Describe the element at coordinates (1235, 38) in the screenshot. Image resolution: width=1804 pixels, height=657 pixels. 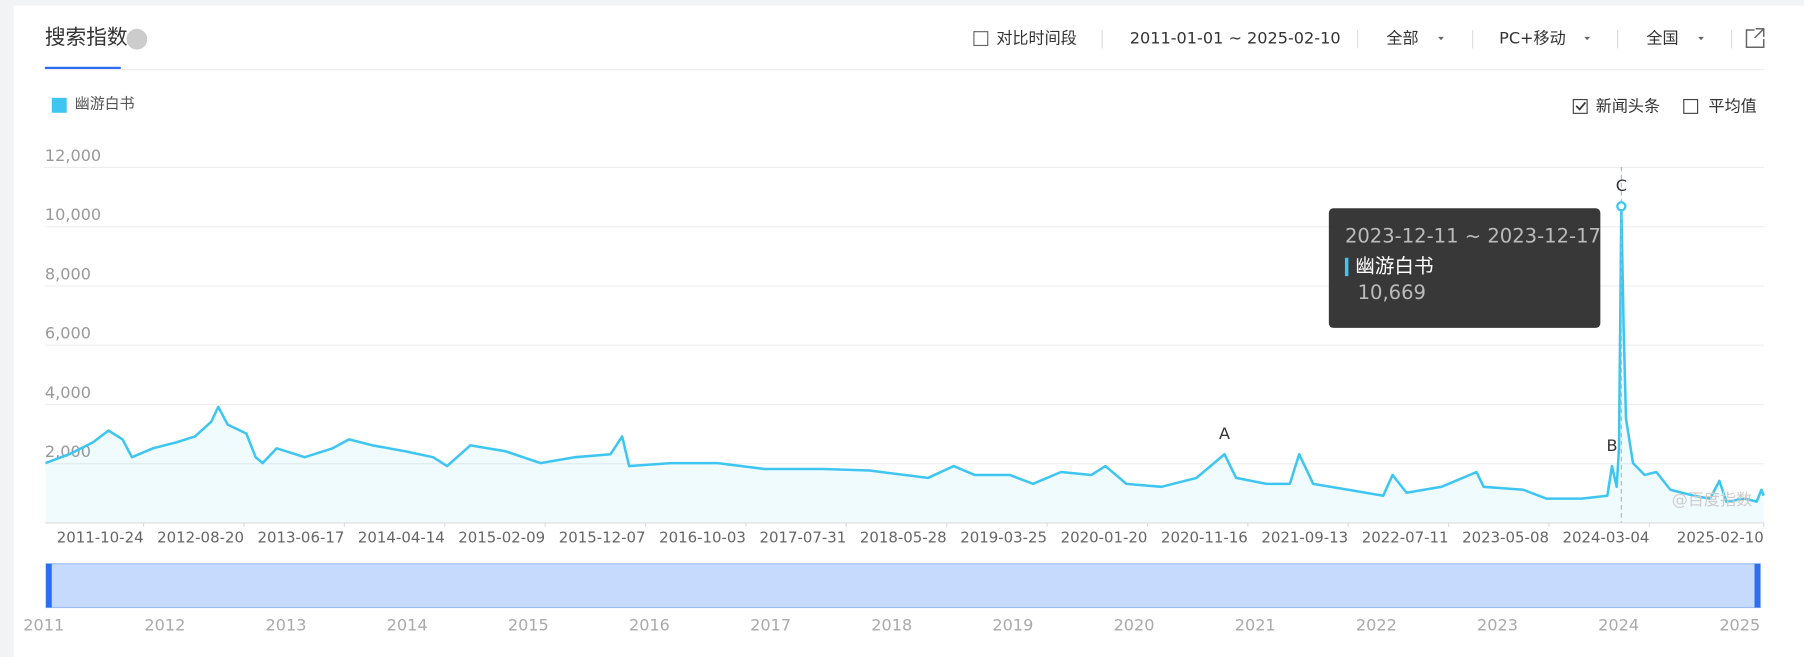
I see `date-range: 2011-01-01 ~ 2025-02-10` at that location.